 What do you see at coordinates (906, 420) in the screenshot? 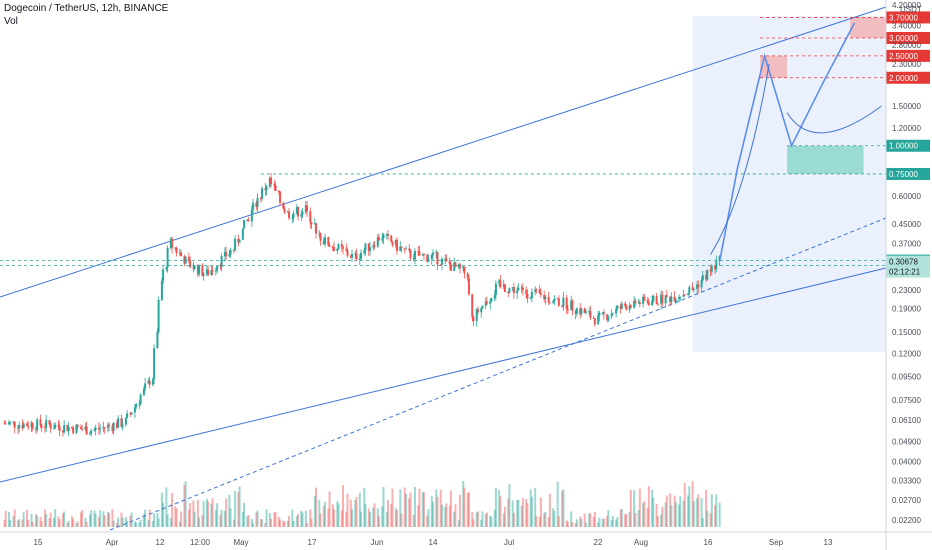
I see `y-tick-0.06100: 0.06100` at bounding box center [906, 420].